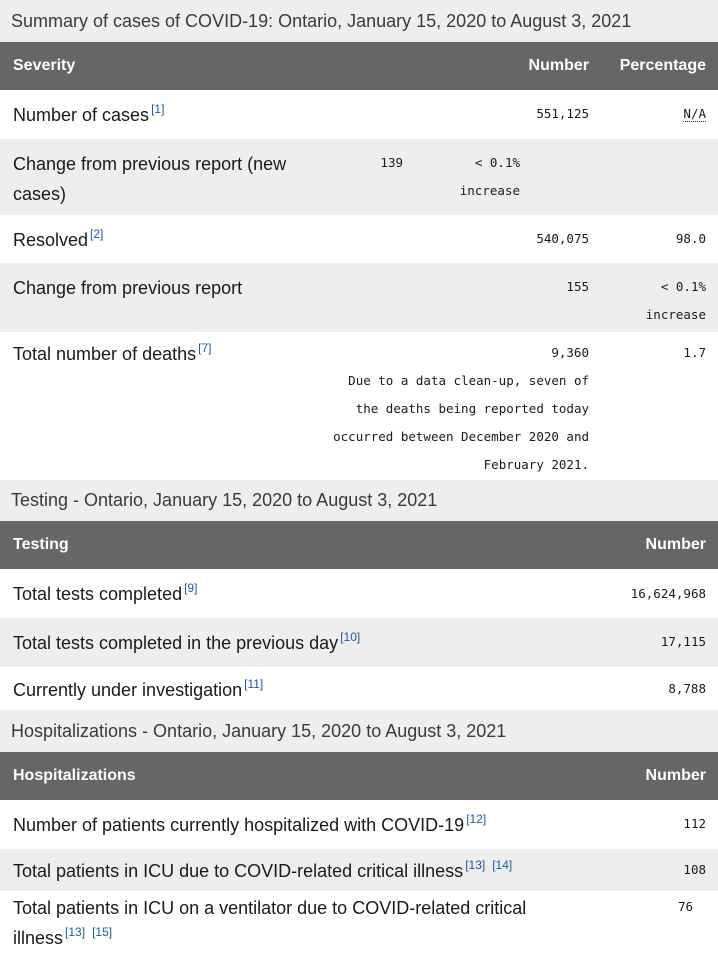 The image size is (718, 961). Describe the element at coordinates (562, 113) in the screenshot. I see `number-cell: 551,125` at that location.